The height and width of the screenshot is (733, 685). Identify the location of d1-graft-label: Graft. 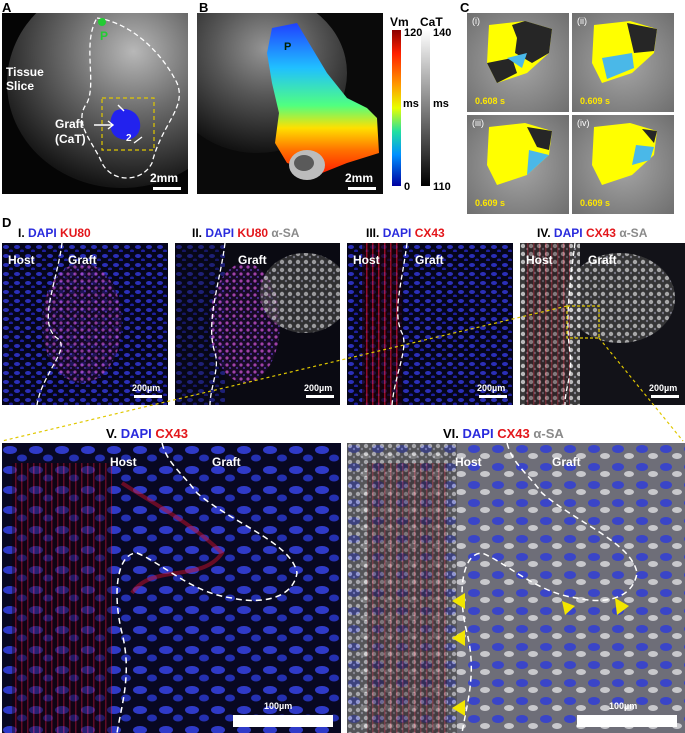
(82, 260).